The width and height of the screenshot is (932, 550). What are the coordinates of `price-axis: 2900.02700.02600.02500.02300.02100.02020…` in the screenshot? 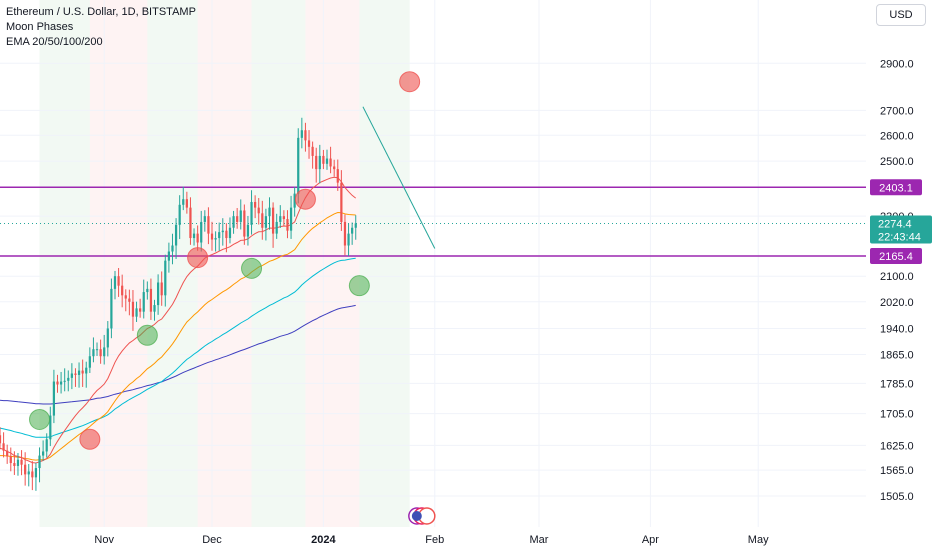 It's located at (899, 275).